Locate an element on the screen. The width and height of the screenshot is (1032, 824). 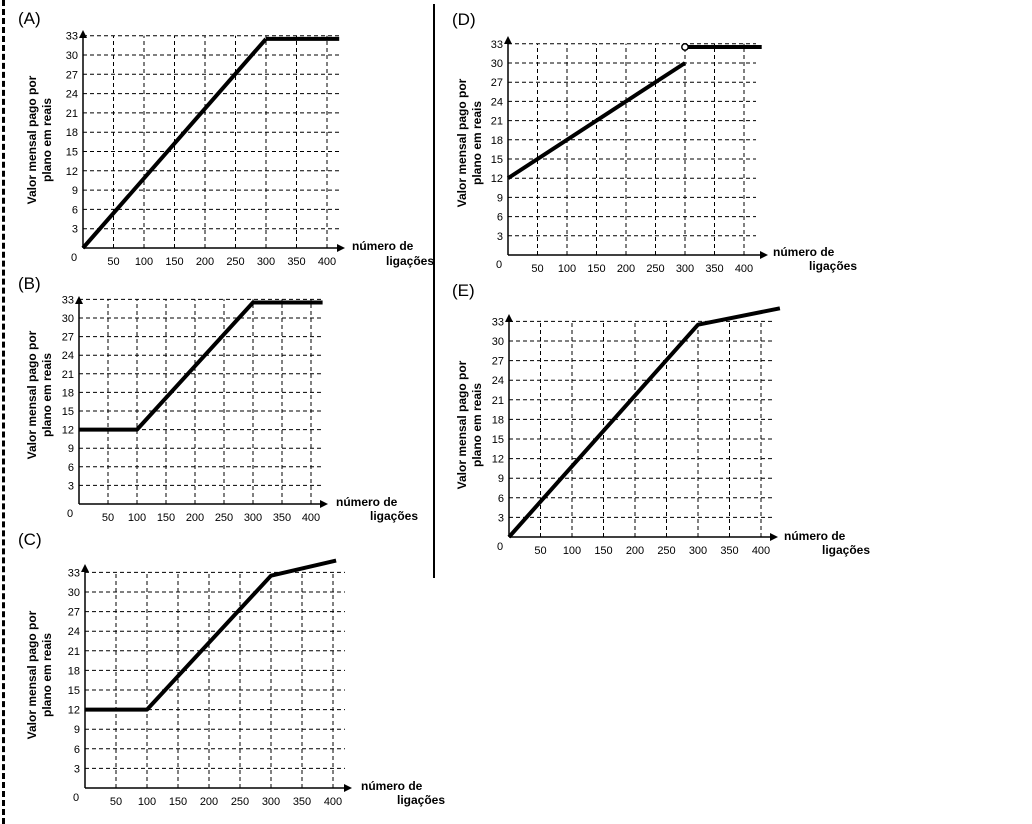
x-tick-label: 100 is located at coordinates (137, 518).